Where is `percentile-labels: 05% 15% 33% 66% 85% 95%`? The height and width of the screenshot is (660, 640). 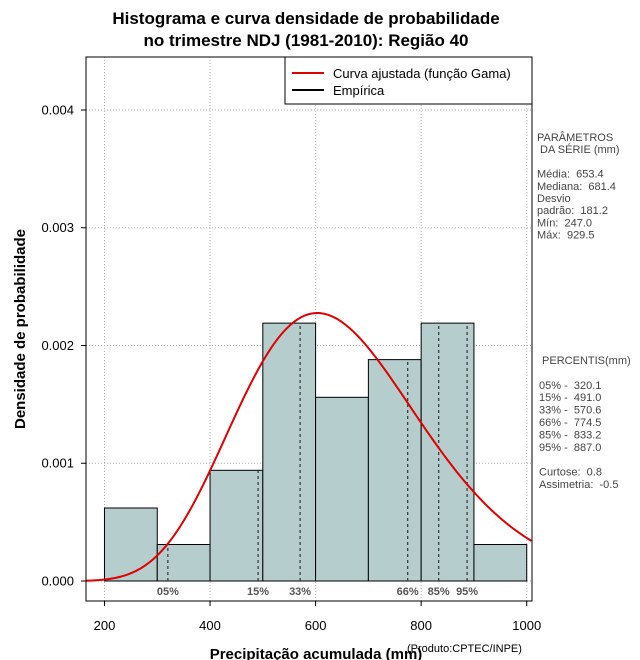
percentile-labels: 05% 15% 33% 66% 85% 95% is located at coordinates (317, 592).